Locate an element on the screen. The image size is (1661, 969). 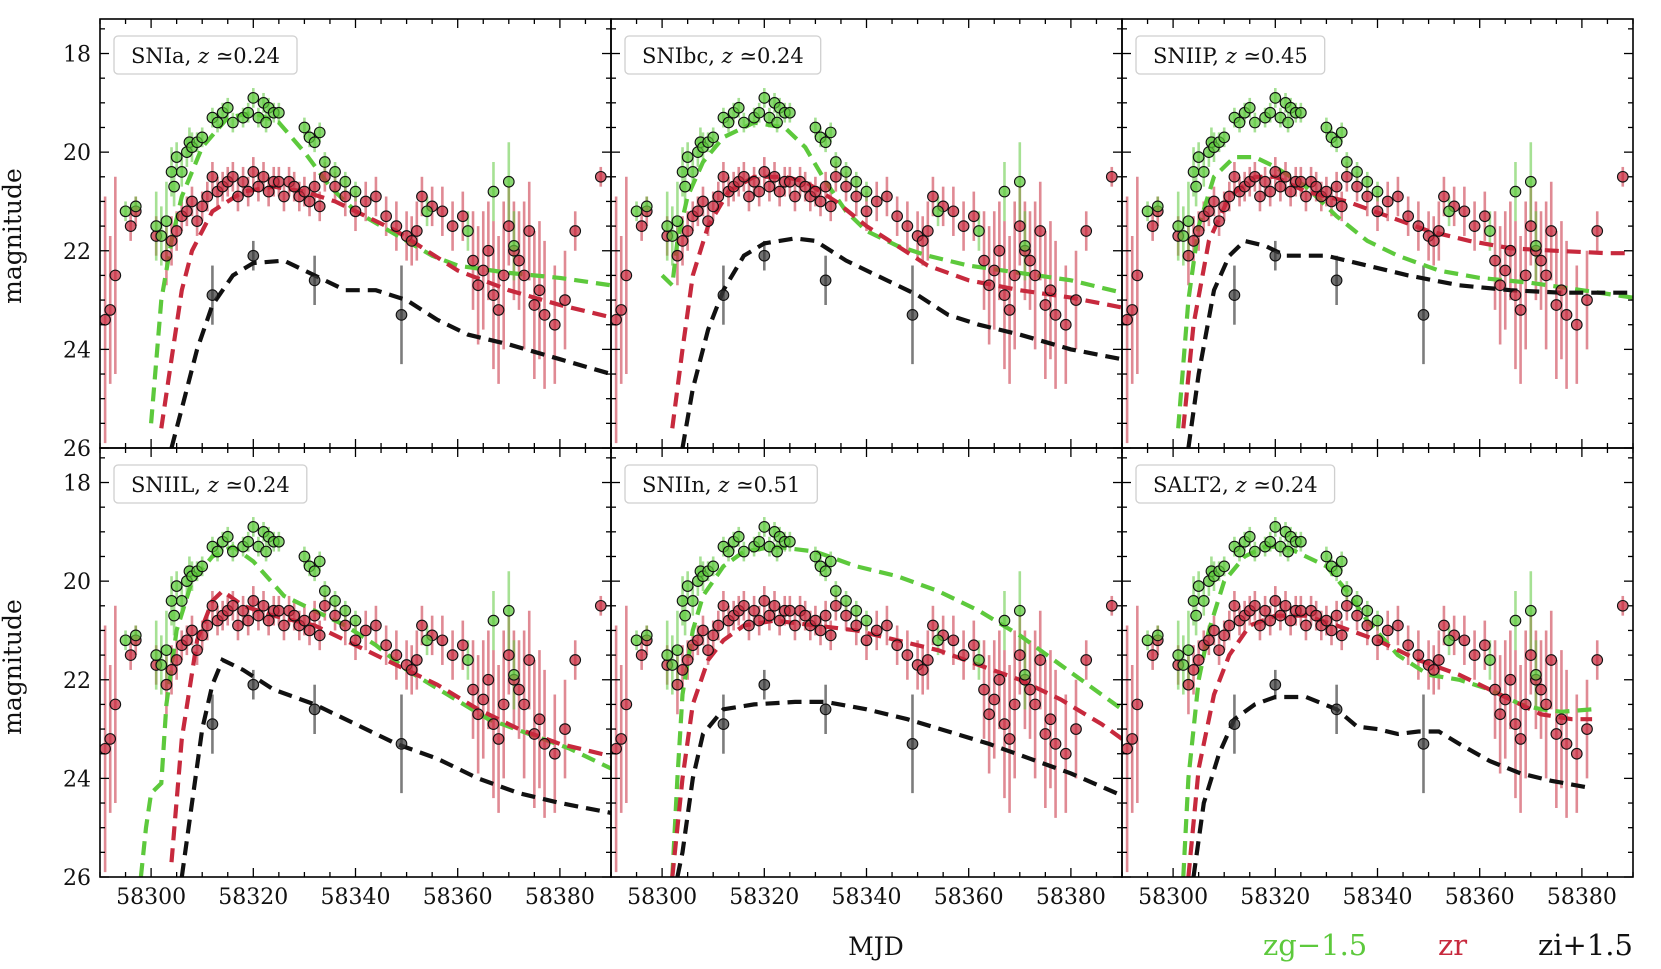
model-curve-zi is located at coordinates (390, 353).